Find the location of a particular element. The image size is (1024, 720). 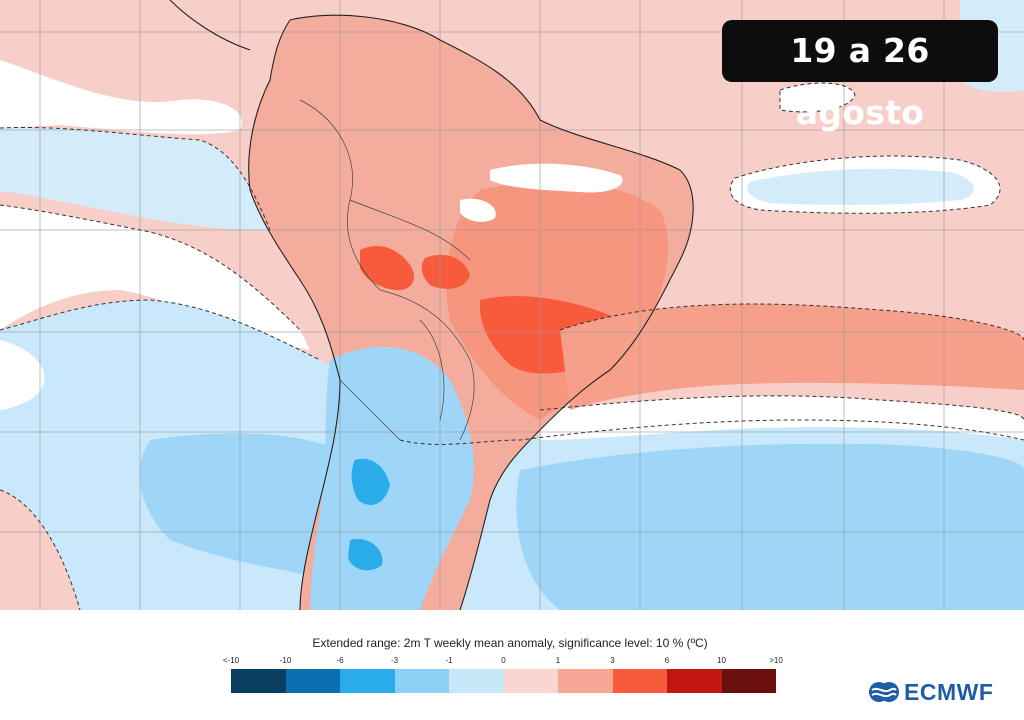

legend-tick-label: -1 is located at coordinates (449, 660).